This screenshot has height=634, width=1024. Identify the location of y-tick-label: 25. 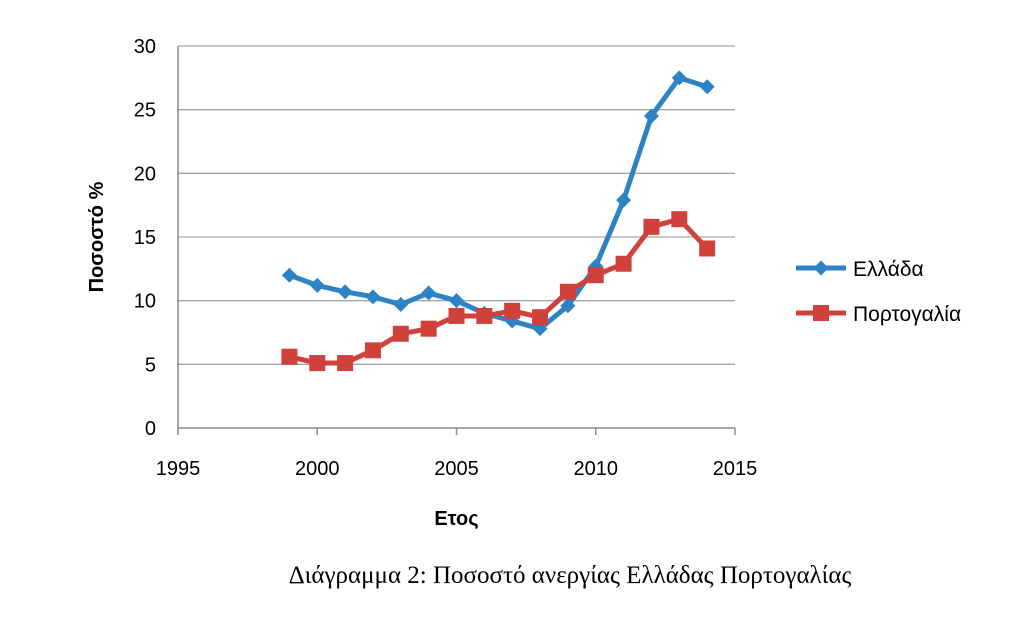
(145, 111).